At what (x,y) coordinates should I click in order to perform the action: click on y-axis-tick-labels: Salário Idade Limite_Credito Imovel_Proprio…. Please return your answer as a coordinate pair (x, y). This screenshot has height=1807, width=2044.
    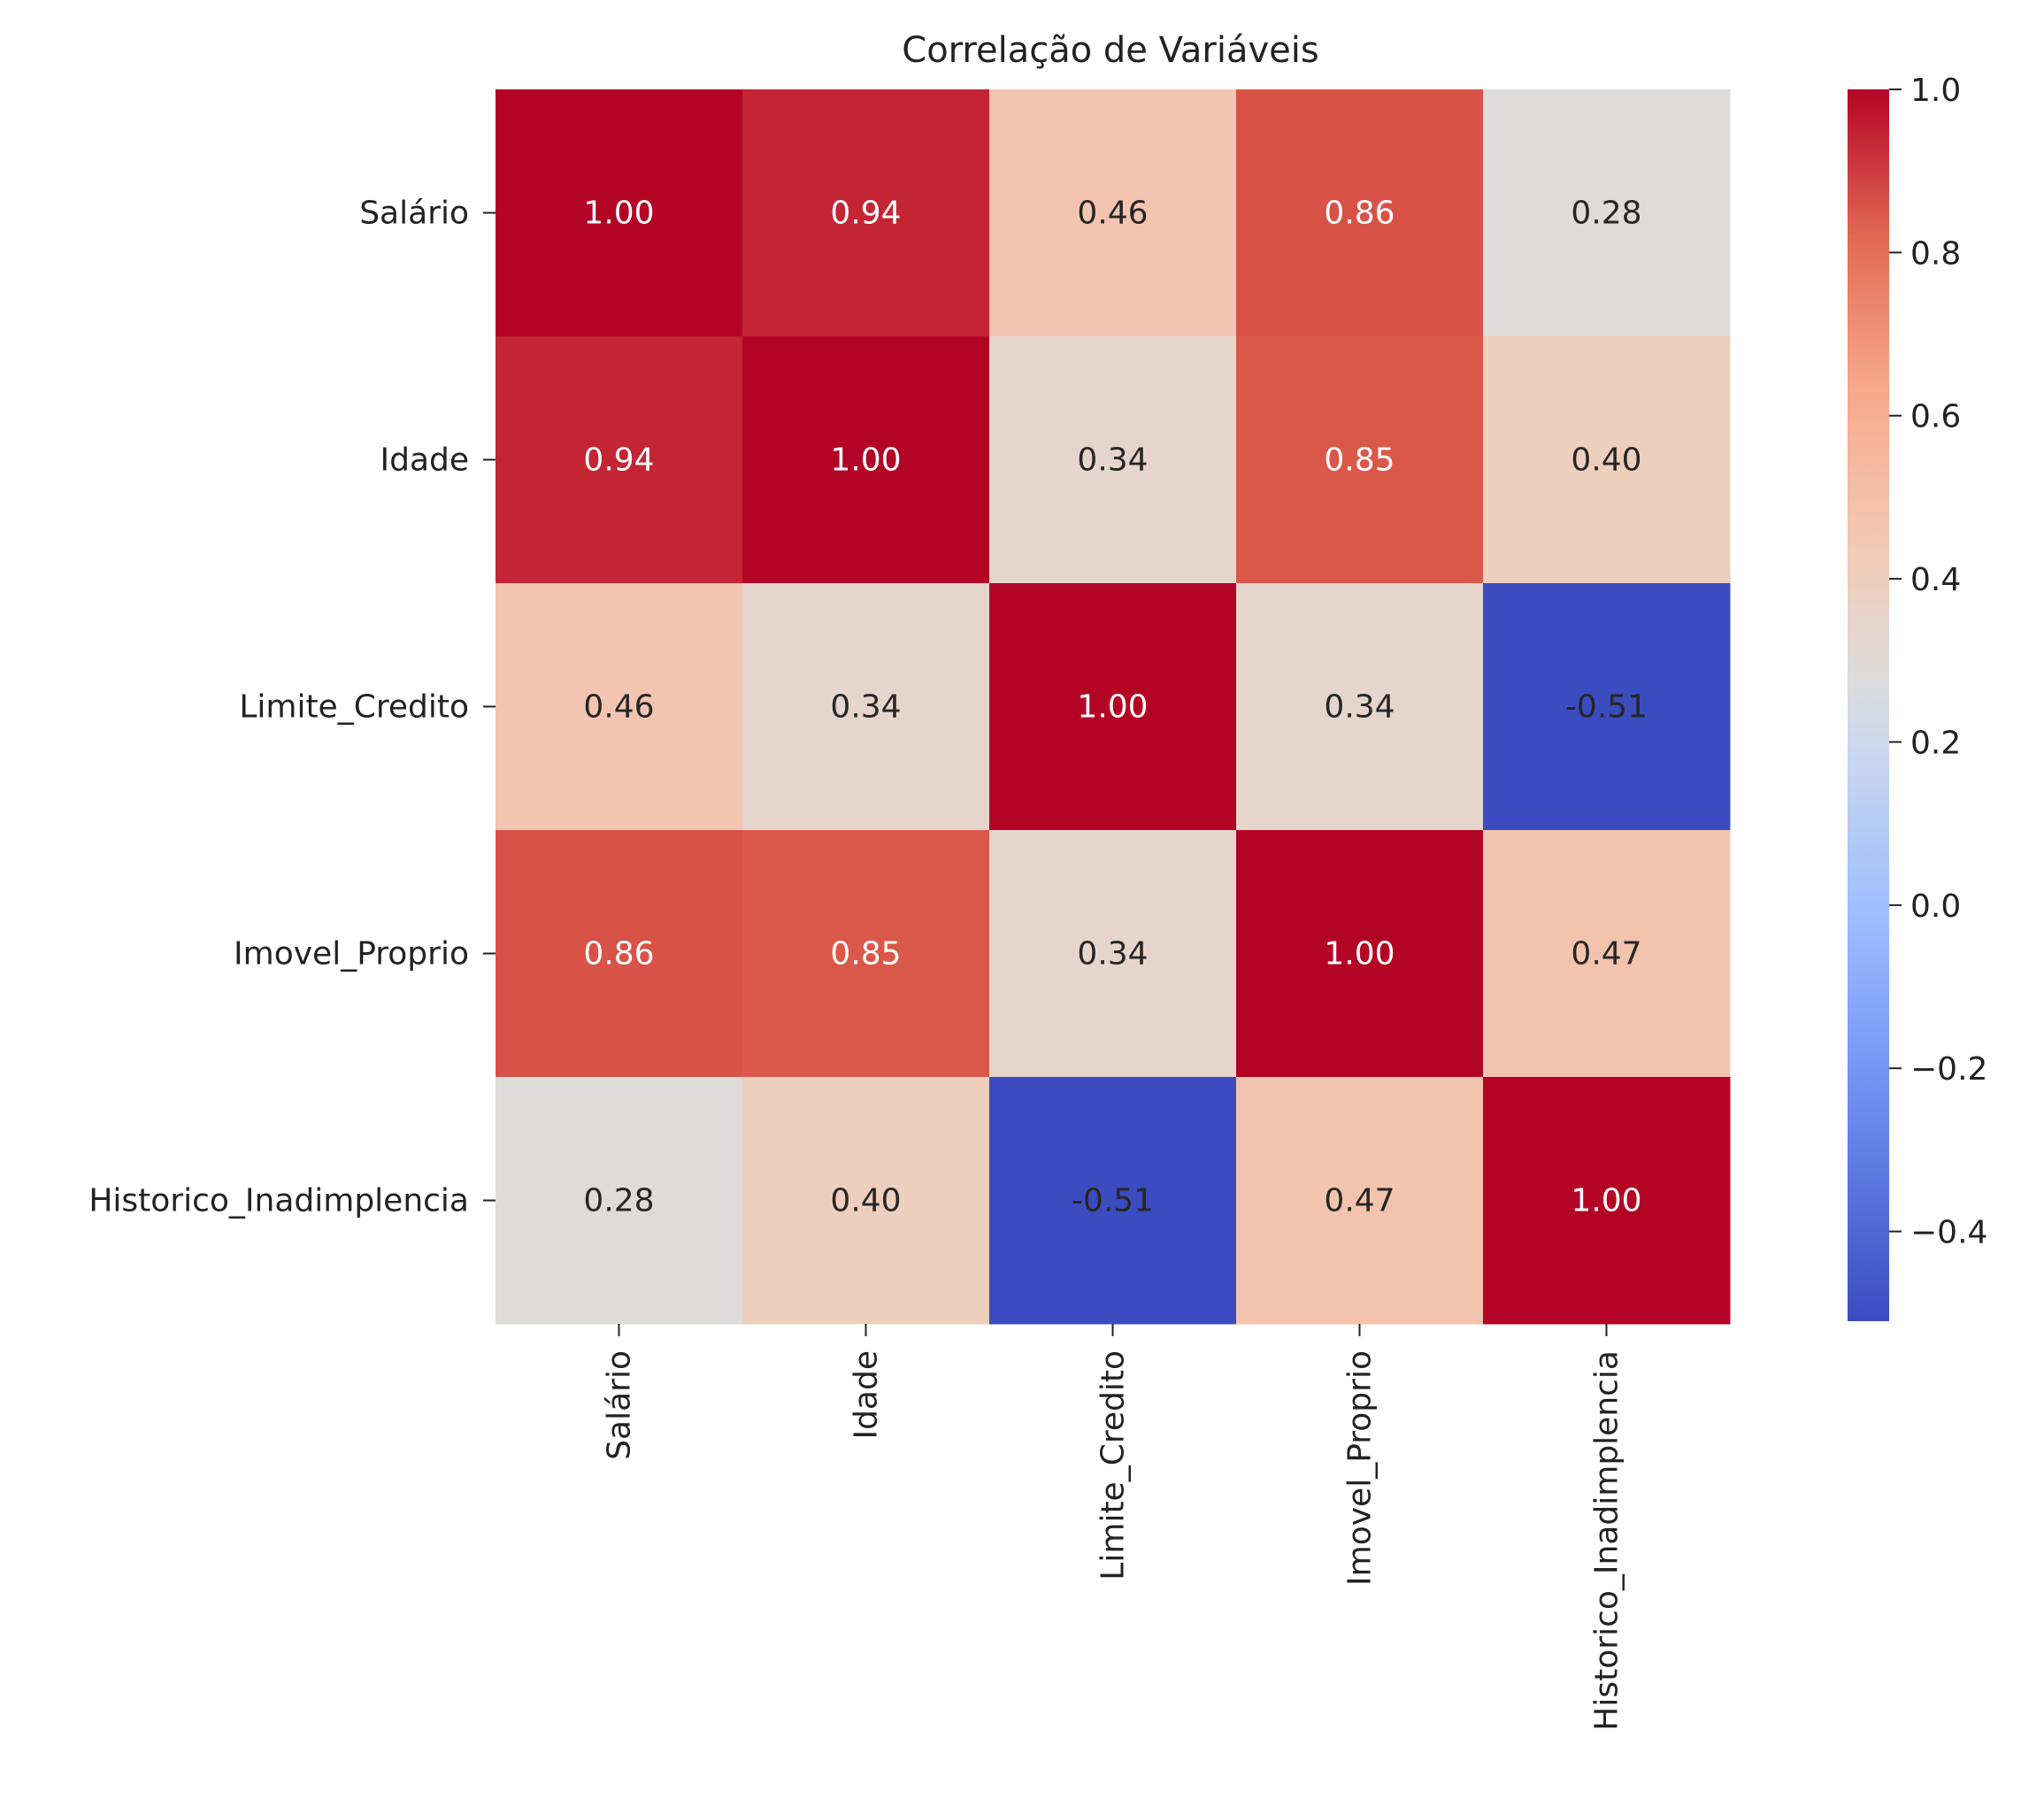
    Looking at the image, I should click on (292, 707).